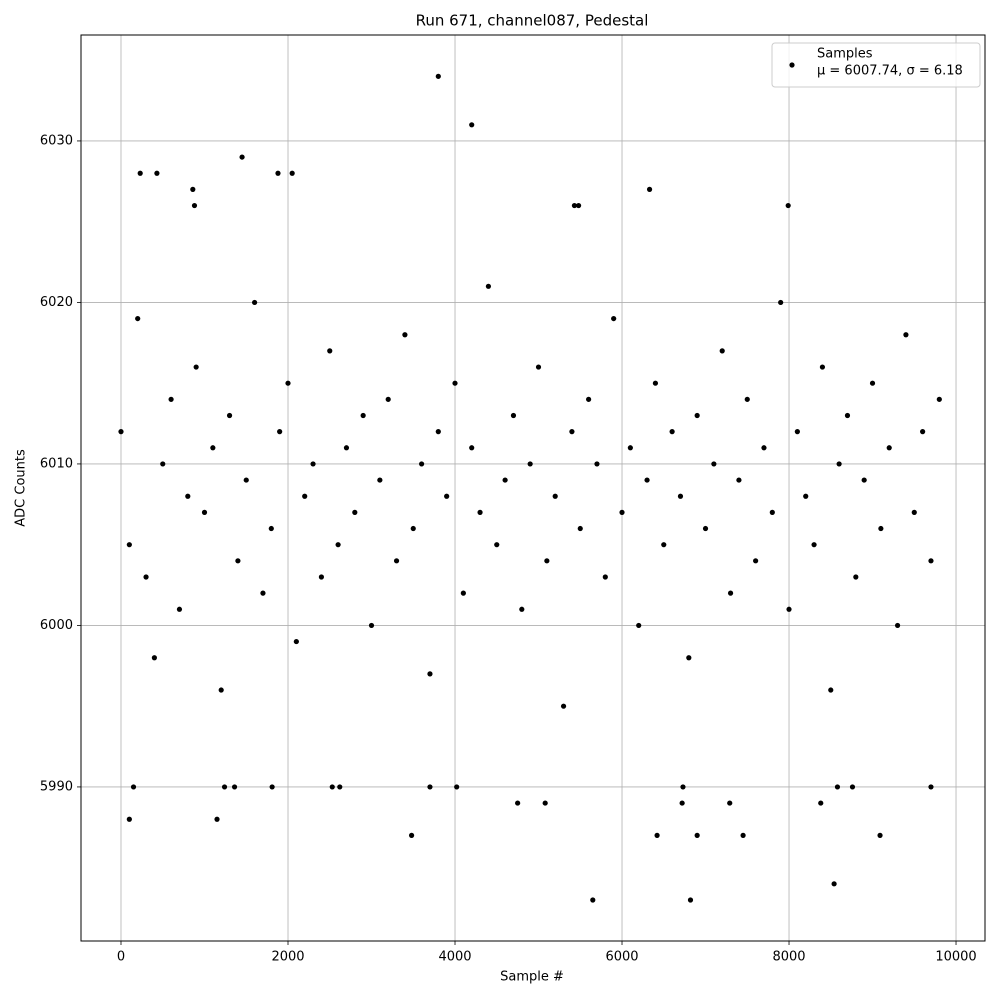 The image size is (1000, 1000). I want to click on x-axis-label: Sample #, so click(532, 977).